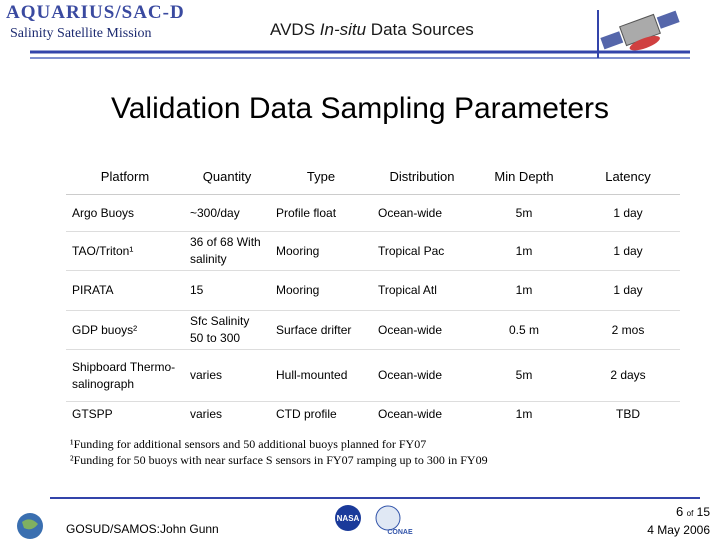 This screenshot has height=540, width=720. Describe the element at coordinates (343, 29) in the screenshot. I see `title-part: In-situ` at that location.